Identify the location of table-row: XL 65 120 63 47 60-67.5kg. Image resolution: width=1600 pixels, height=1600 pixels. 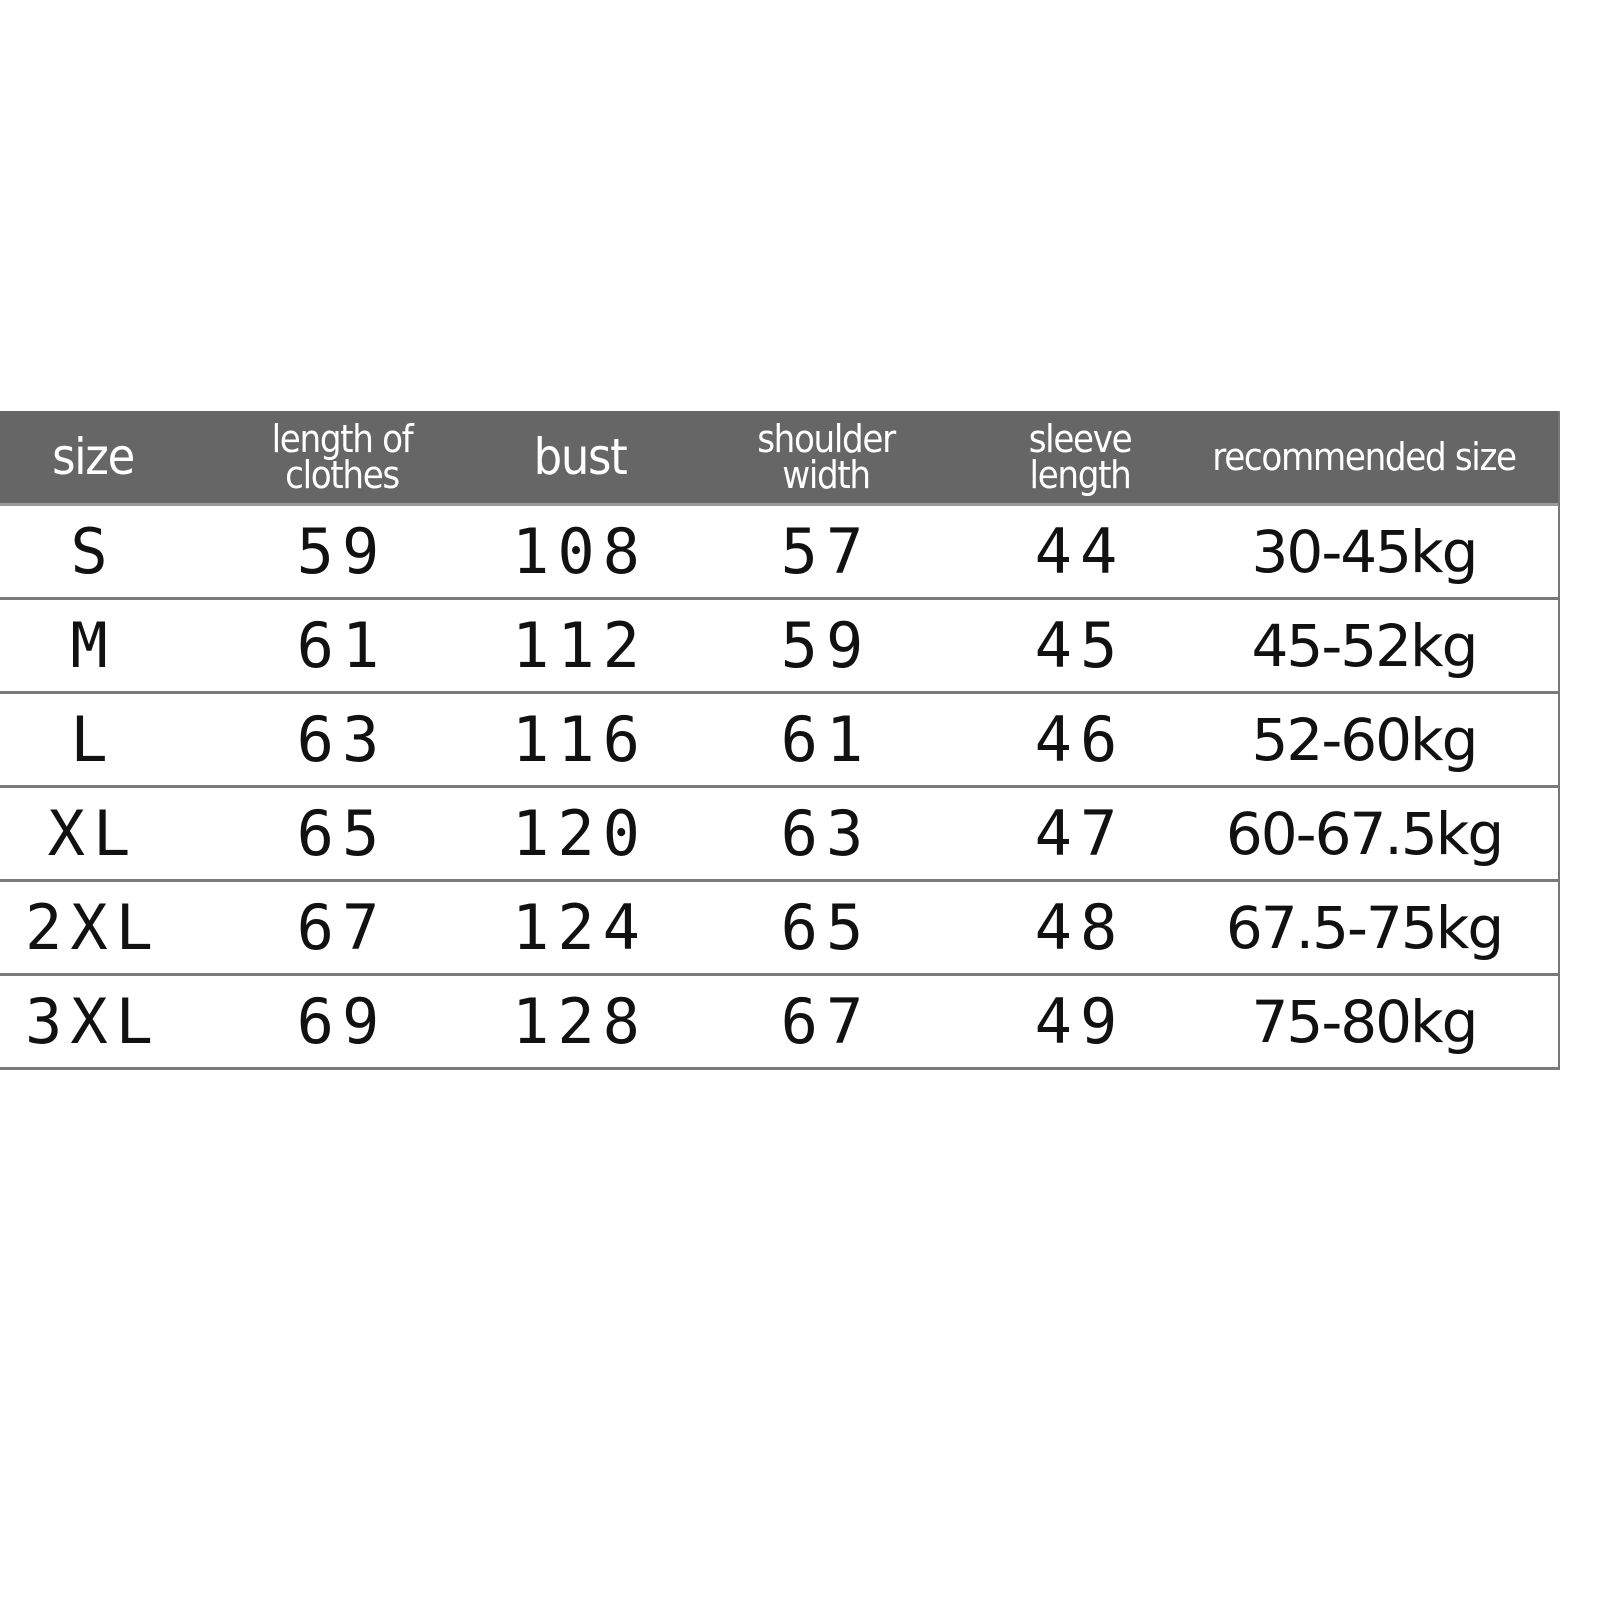
(779, 835).